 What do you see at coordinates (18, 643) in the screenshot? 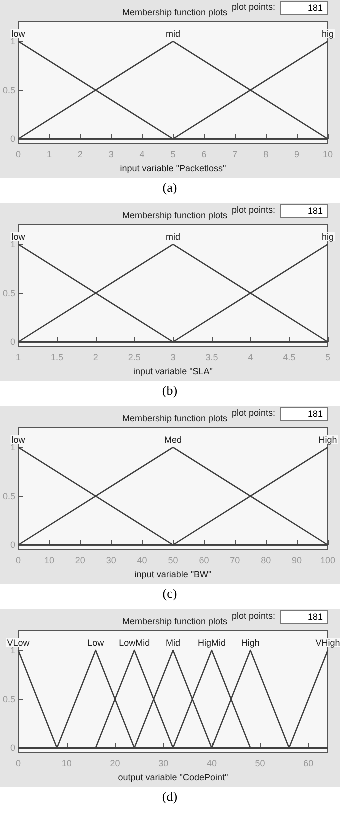
I see `series-label: VLow` at bounding box center [18, 643].